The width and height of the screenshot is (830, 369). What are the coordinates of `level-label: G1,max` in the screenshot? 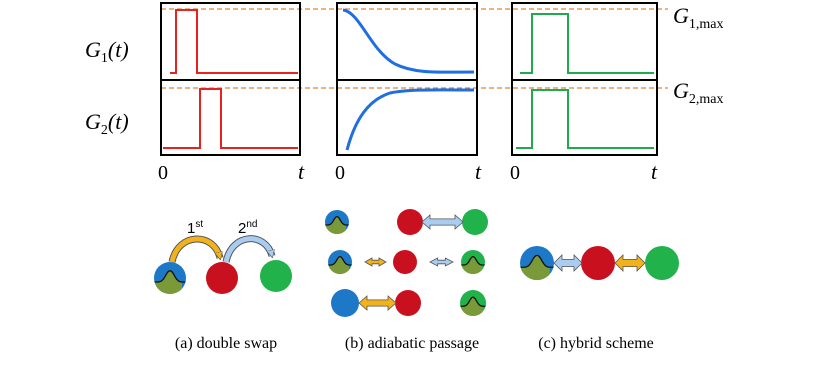 It's located at (698, 17).